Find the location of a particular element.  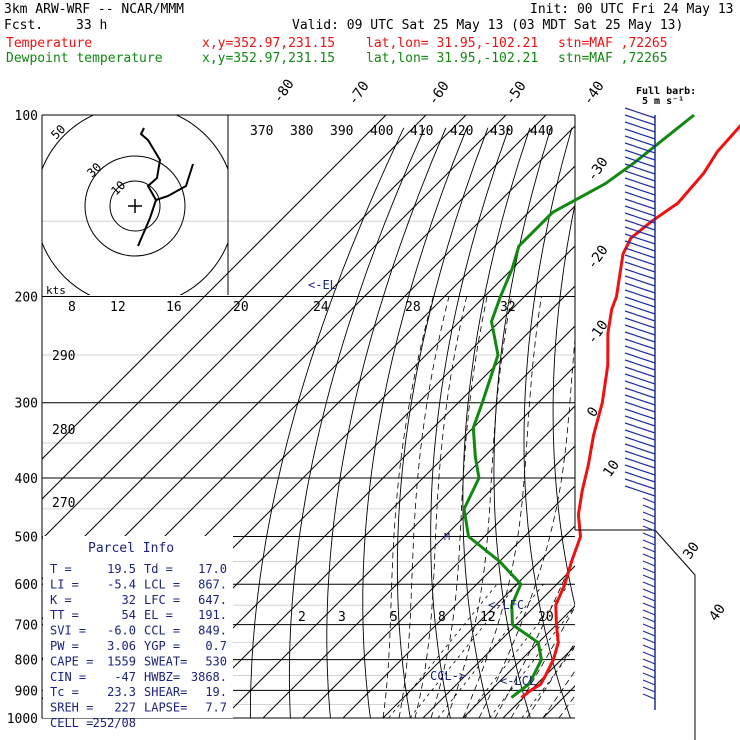

pressure-label-700: 700 is located at coordinates (26, 626).